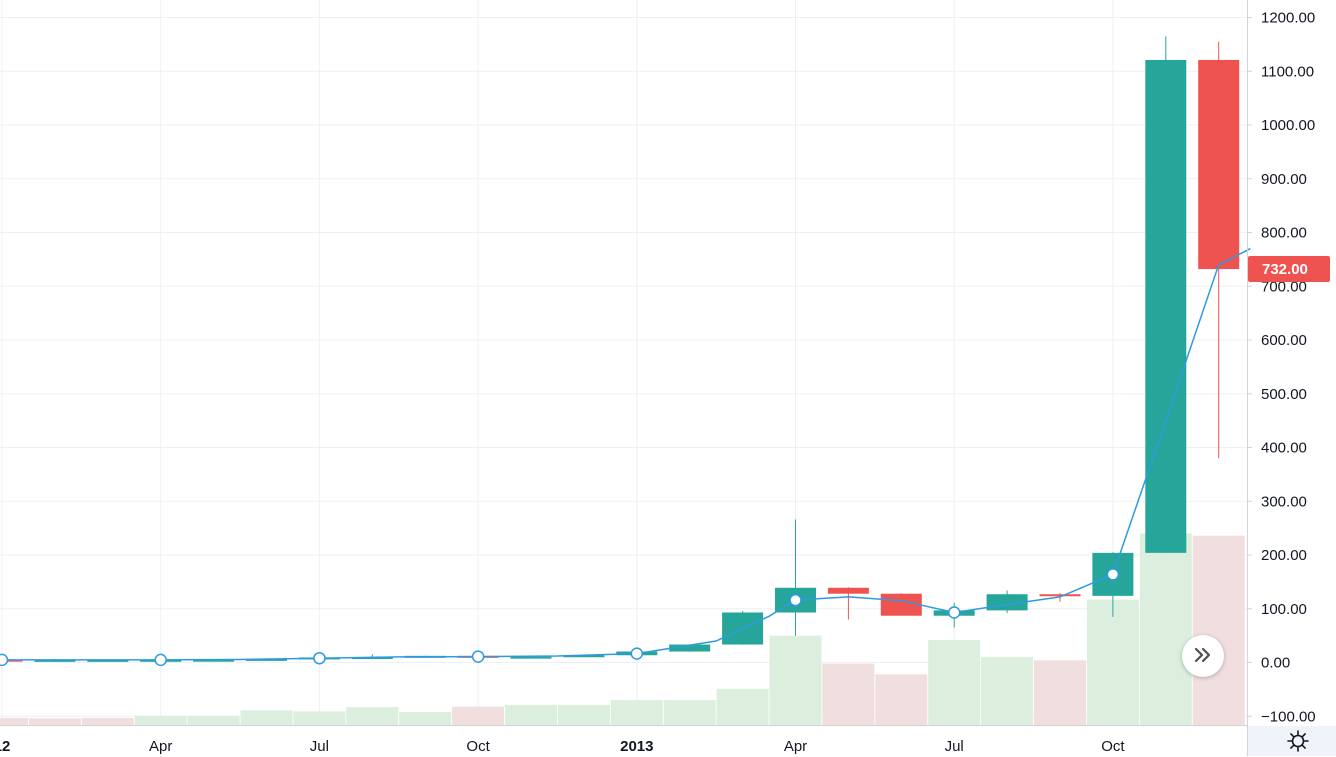 The height and width of the screenshot is (757, 1336). What do you see at coordinates (1284, 448) in the screenshot?
I see `price-tick-label: 400.00` at bounding box center [1284, 448].